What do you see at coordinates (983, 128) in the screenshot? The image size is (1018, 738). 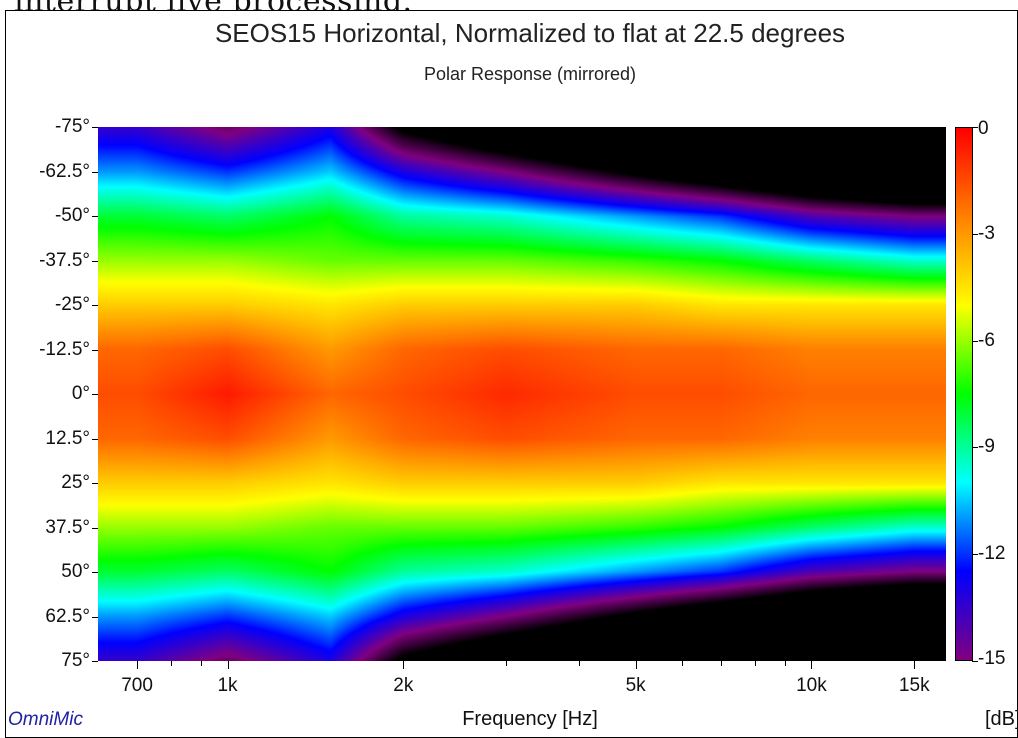 I see `colorbar-tick-label: 0` at bounding box center [983, 128].